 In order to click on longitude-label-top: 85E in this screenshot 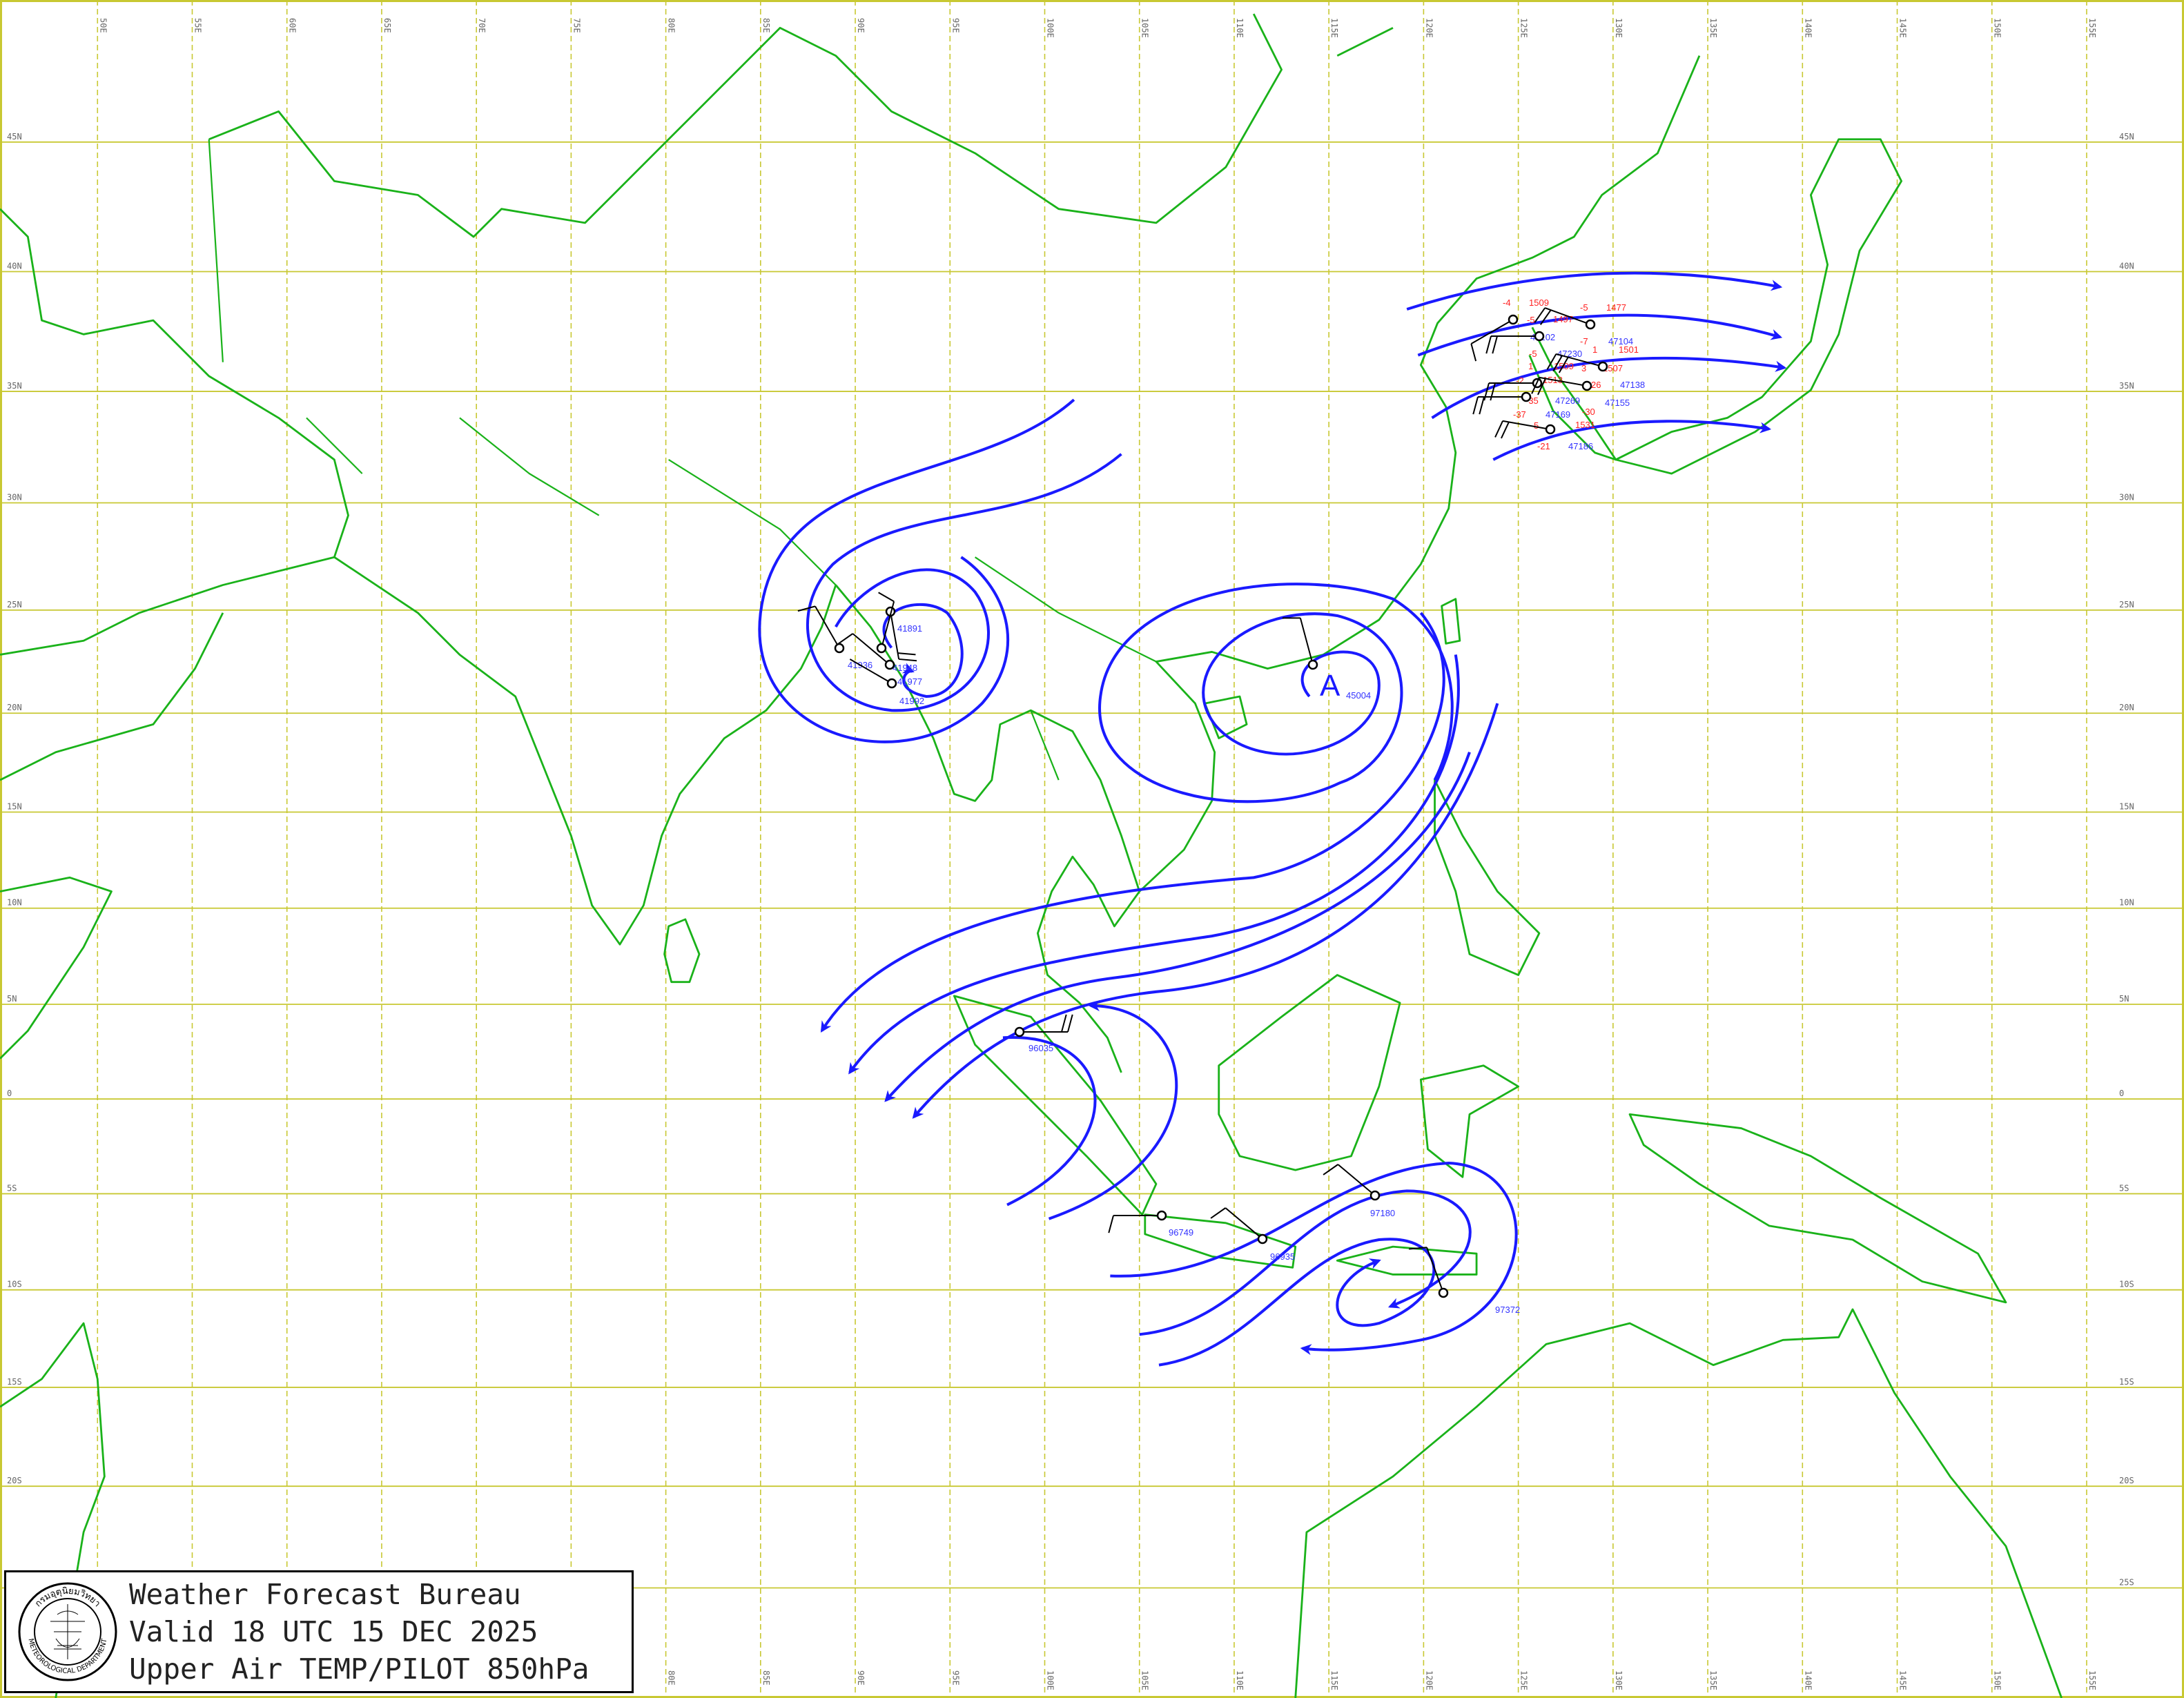, I will do `click(766, 25)`.